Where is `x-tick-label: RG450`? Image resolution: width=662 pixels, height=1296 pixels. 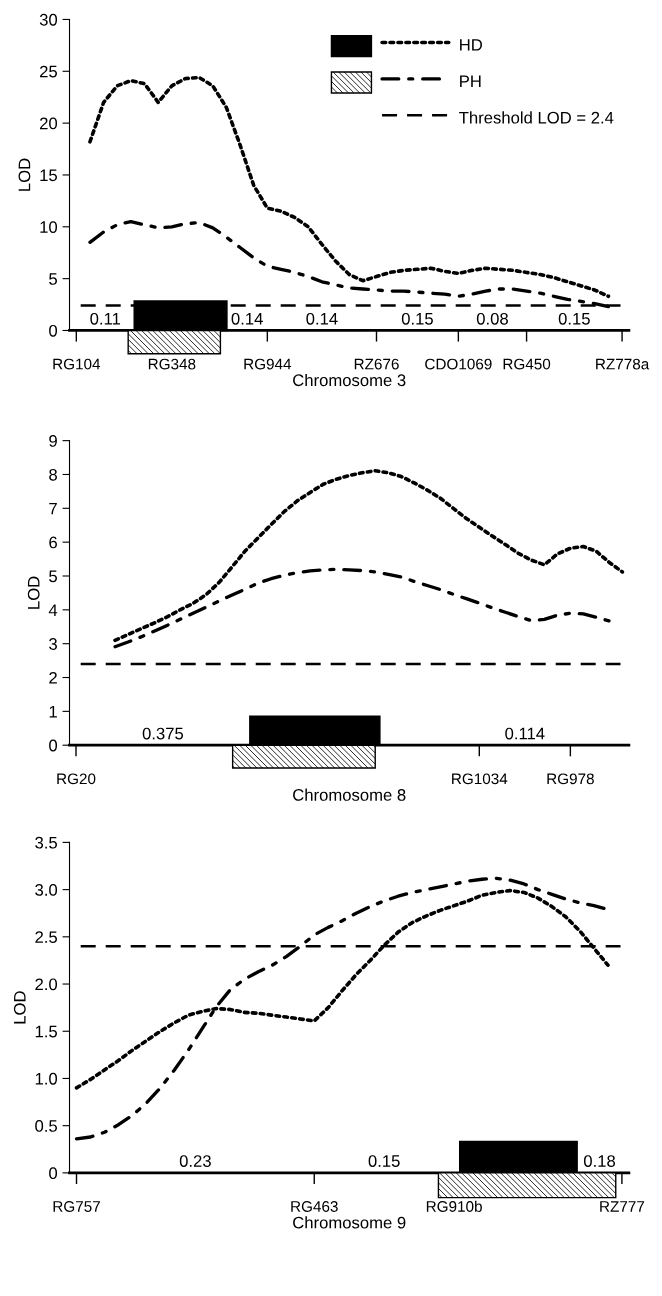
x-tick-label: RG450 is located at coordinates (527, 364).